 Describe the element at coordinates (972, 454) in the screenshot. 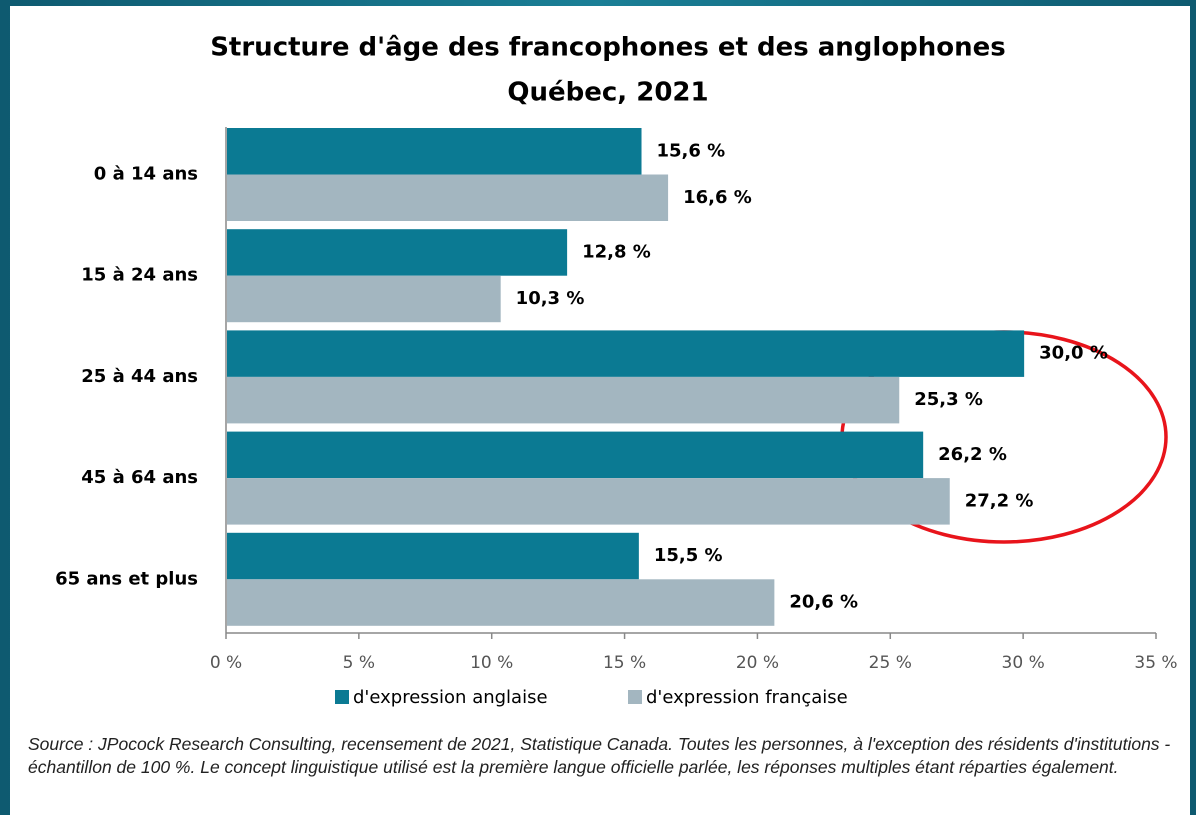

I see `data-label: 26,2 %` at that location.